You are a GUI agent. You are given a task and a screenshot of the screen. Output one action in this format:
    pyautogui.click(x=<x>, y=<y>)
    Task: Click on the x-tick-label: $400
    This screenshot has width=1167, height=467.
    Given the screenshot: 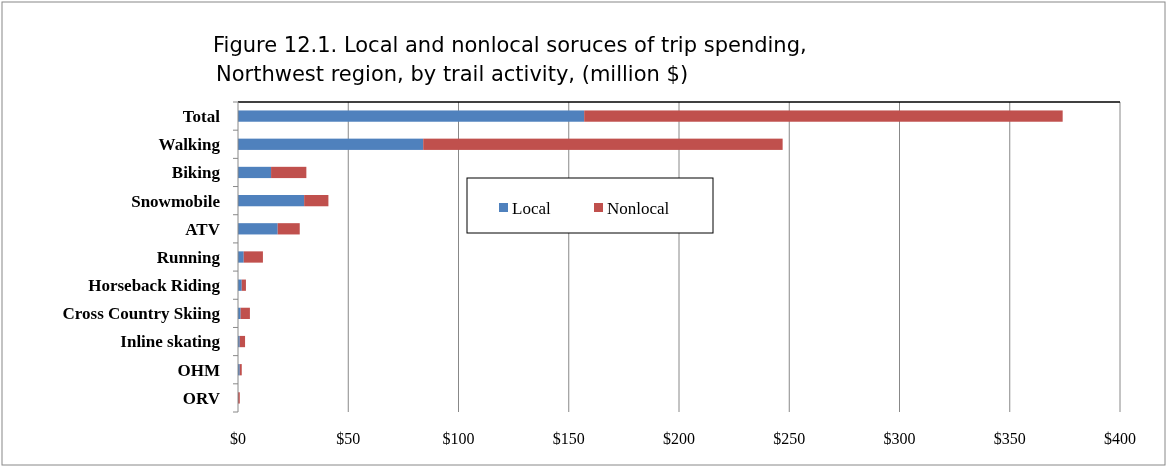 What is the action you would take?
    pyautogui.click(x=1120, y=438)
    